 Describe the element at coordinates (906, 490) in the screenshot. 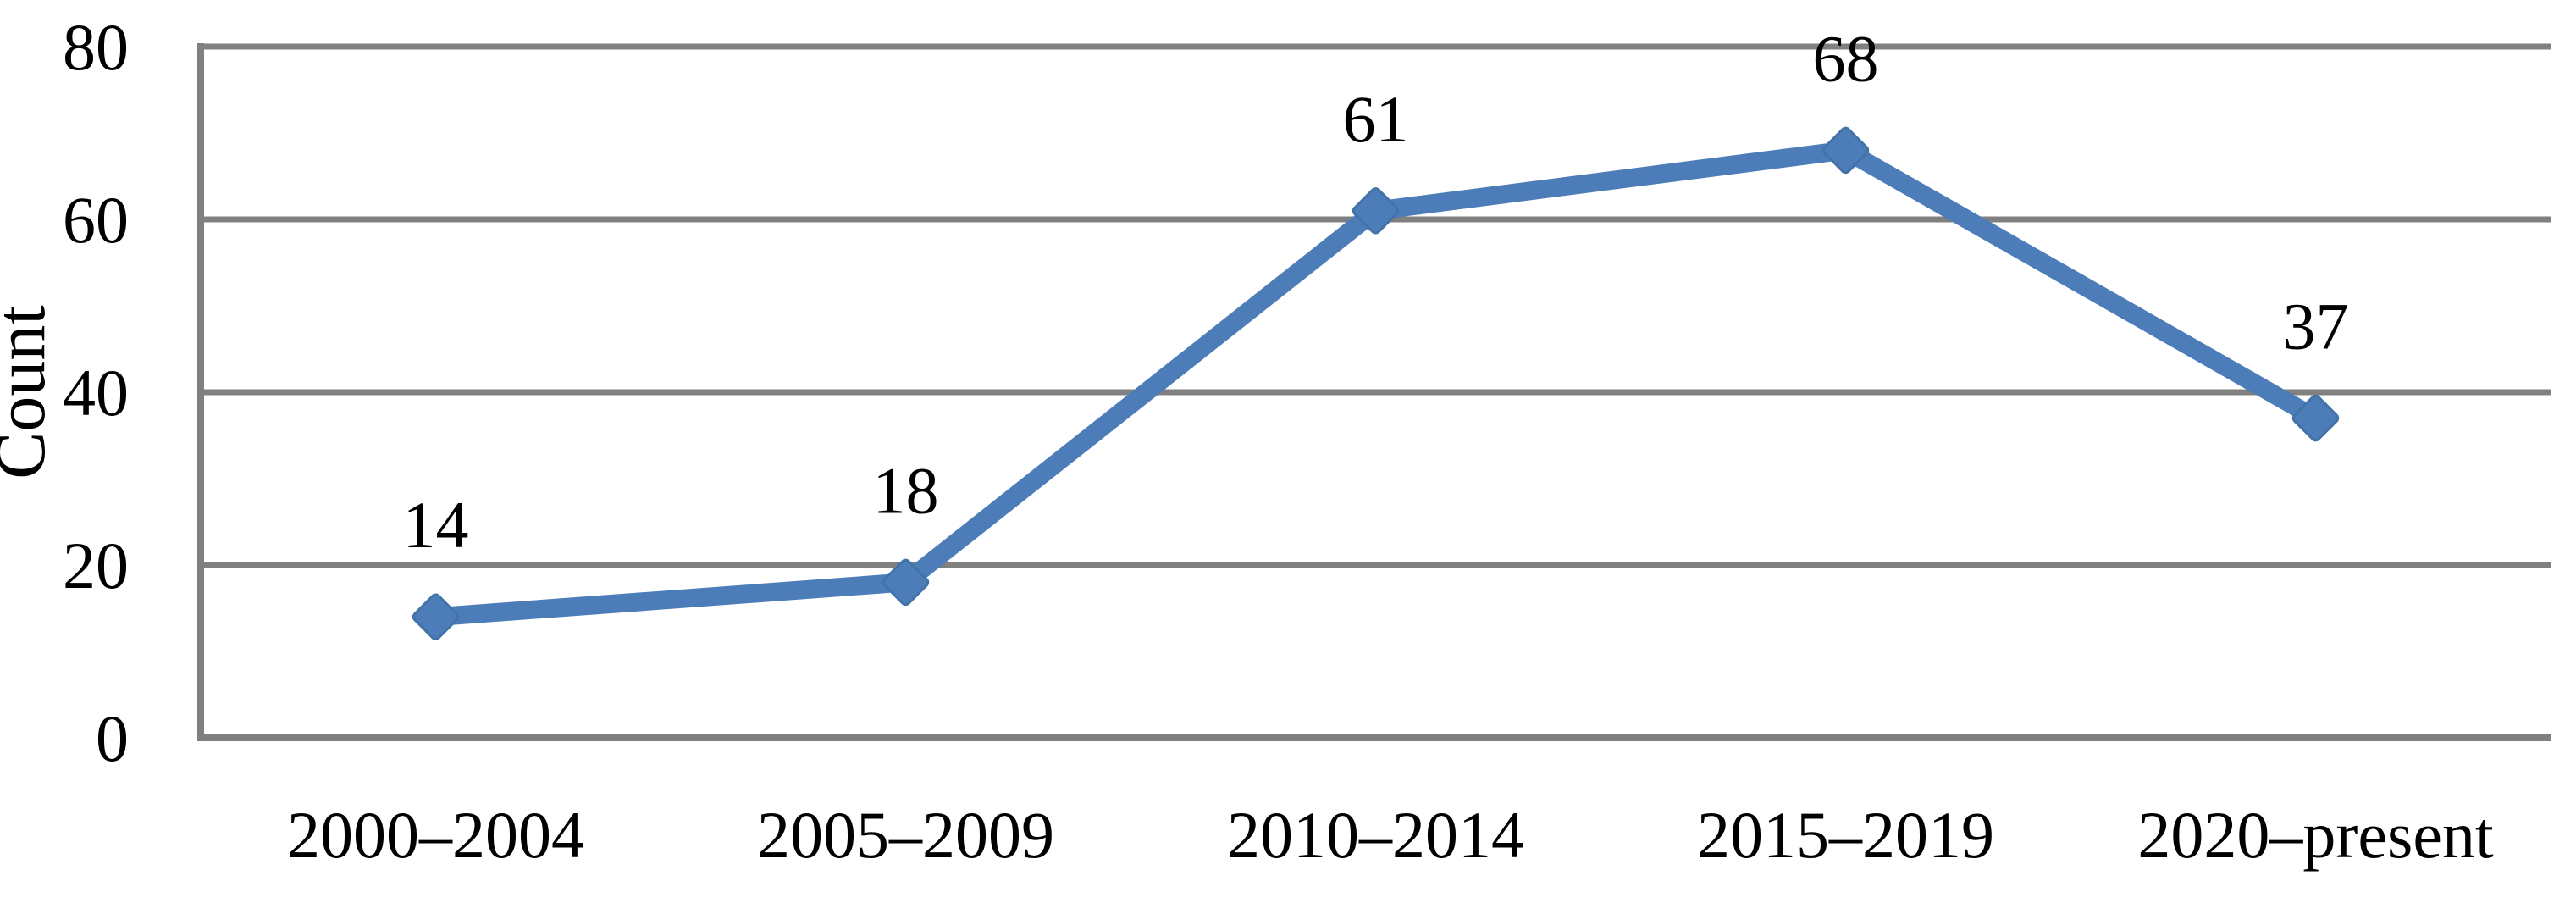

I see `data-label: 18` at that location.